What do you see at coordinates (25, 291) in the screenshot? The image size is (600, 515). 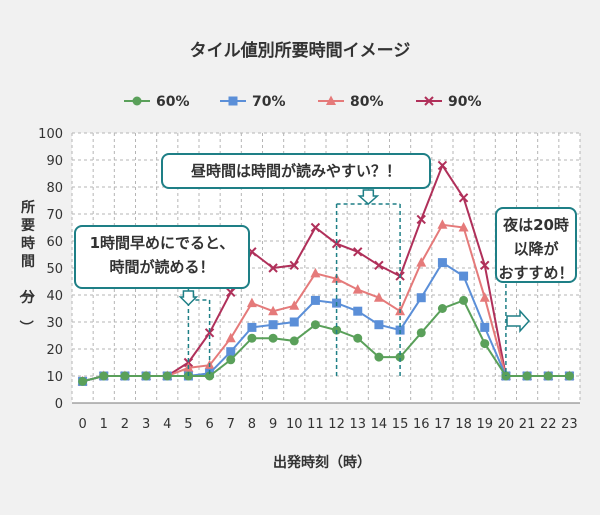 I see `y-axis-label-char: （` at bounding box center [25, 291].